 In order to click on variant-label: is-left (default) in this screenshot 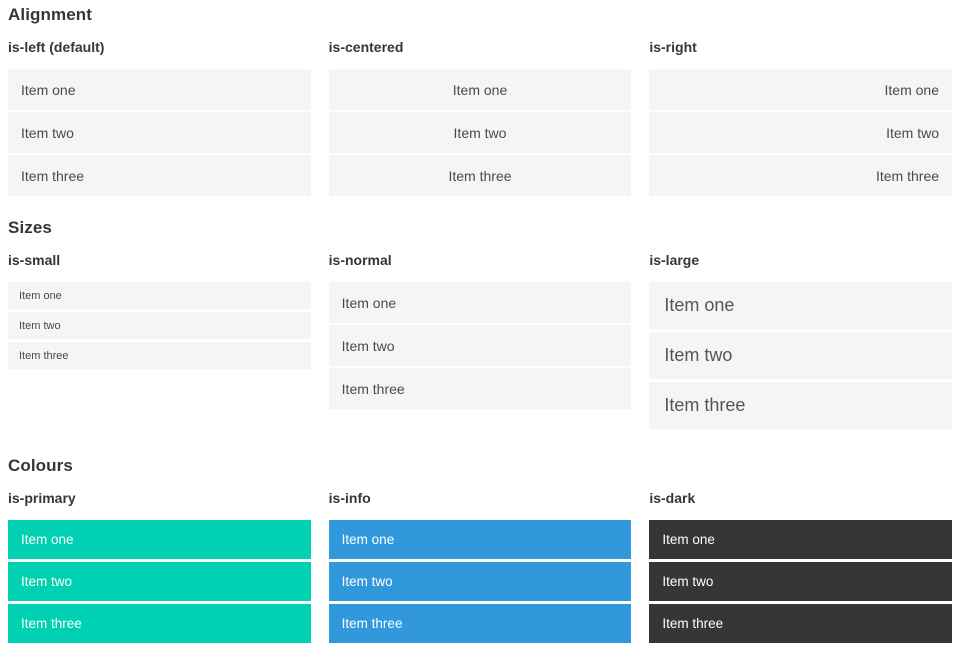, I will do `click(56, 47)`.